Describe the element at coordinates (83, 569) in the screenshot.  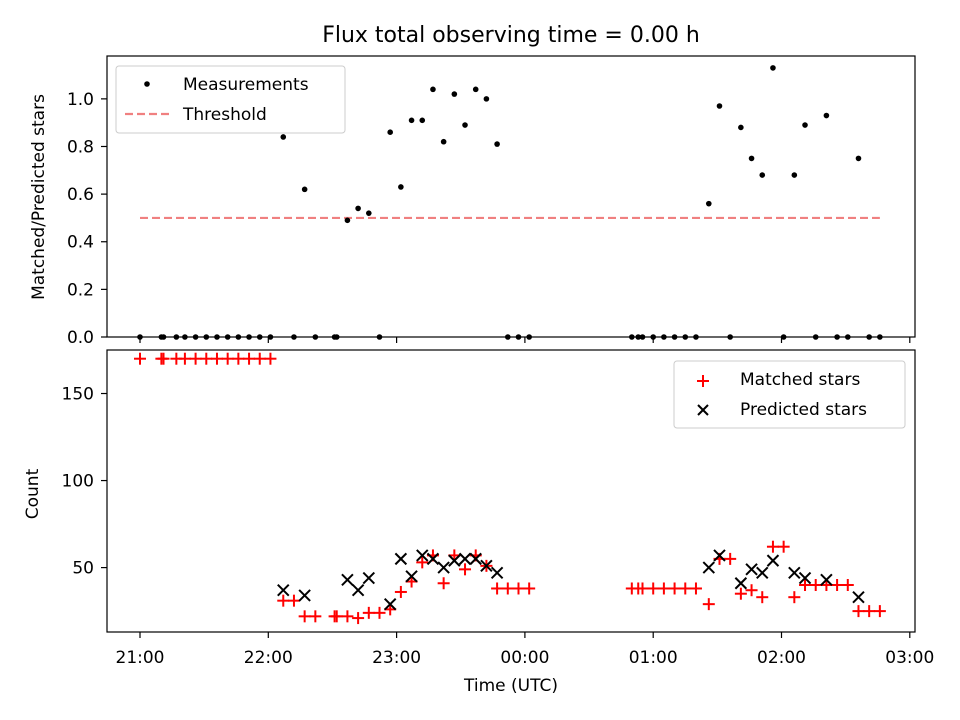
I see `bottom-y-tick-label: 50` at that location.